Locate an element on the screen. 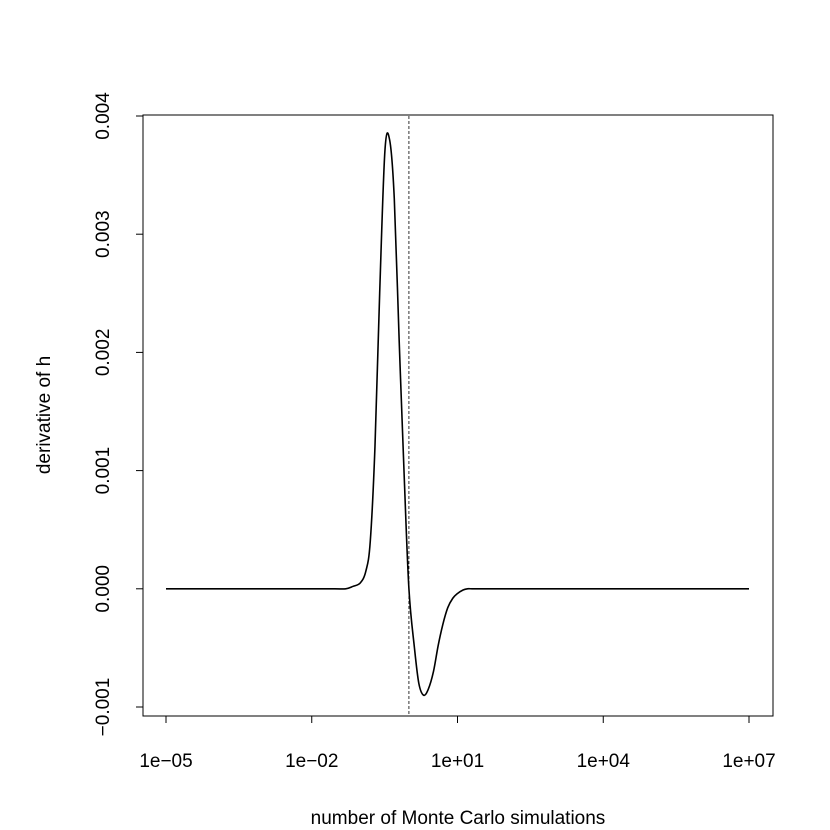 The height and width of the screenshot is (830, 830). y-tick-label: 0.001 is located at coordinates (103, 471).